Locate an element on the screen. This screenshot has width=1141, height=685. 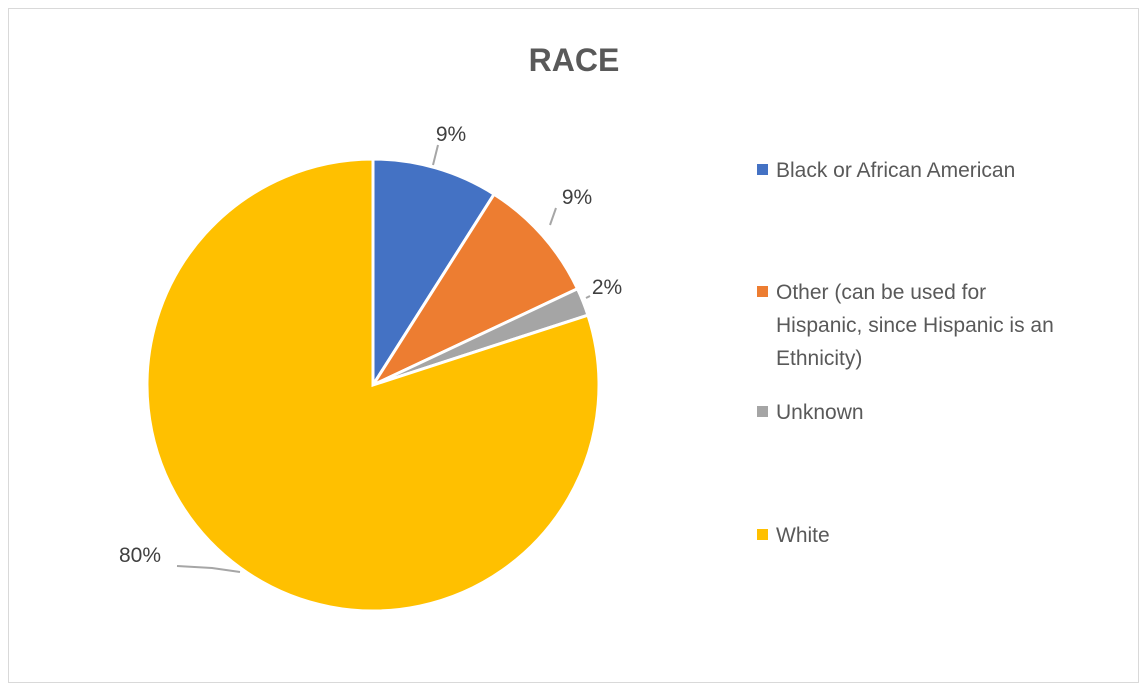
legend-label-3-line-1: Unknown is located at coordinates (820, 412).